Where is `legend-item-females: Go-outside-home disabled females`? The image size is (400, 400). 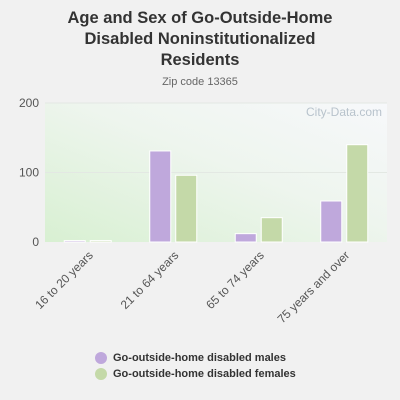 legend-item-females: Go-outside-home disabled females is located at coordinates (195, 374).